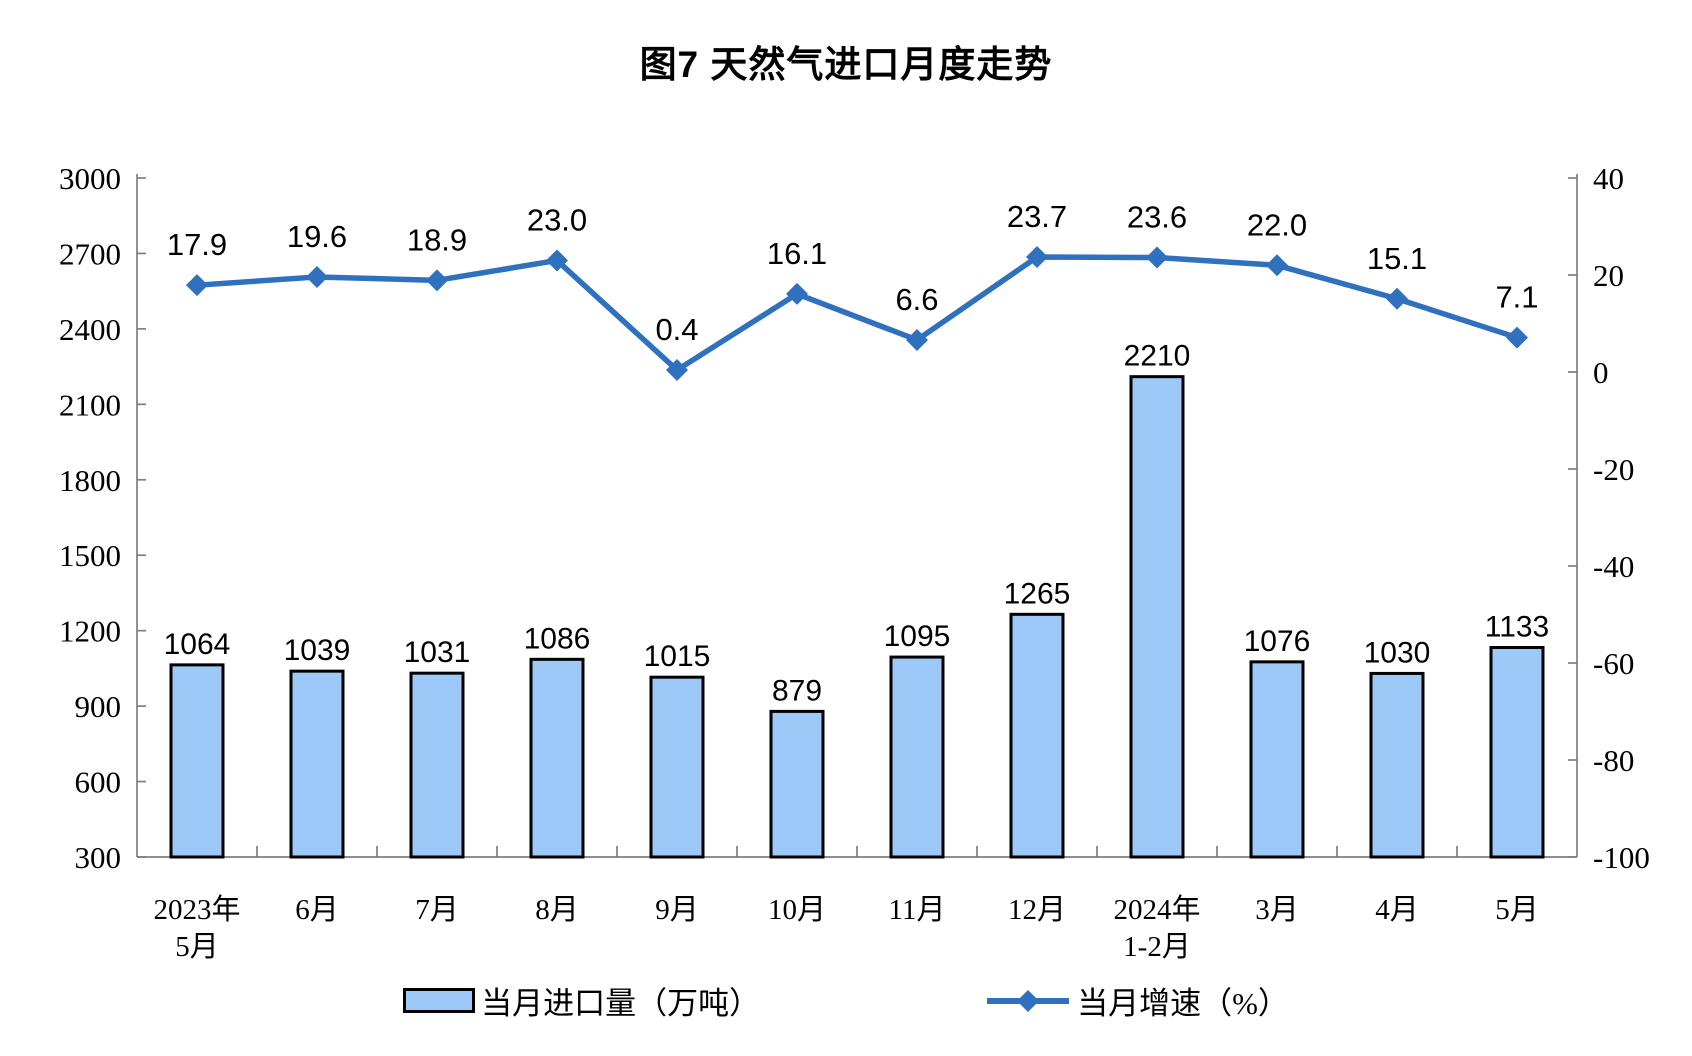 The image size is (1692, 1056). What do you see at coordinates (90, 253) in the screenshot?
I see `y-axis-left-tick-label: 2700` at bounding box center [90, 253].